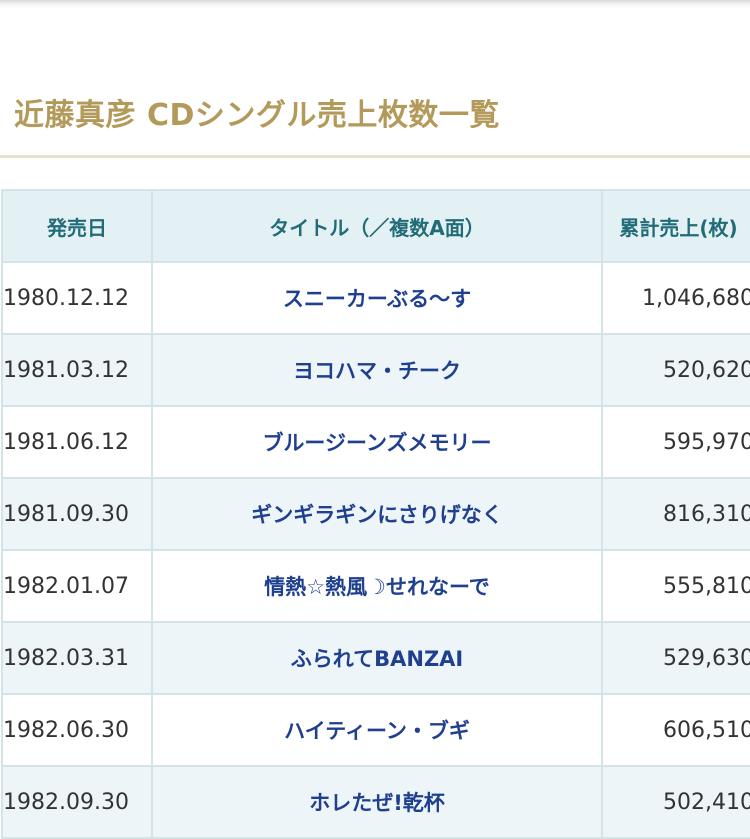 The height and width of the screenshot is (839, 750). I want to click on sales-cell: 606,510, so click(675, 730).